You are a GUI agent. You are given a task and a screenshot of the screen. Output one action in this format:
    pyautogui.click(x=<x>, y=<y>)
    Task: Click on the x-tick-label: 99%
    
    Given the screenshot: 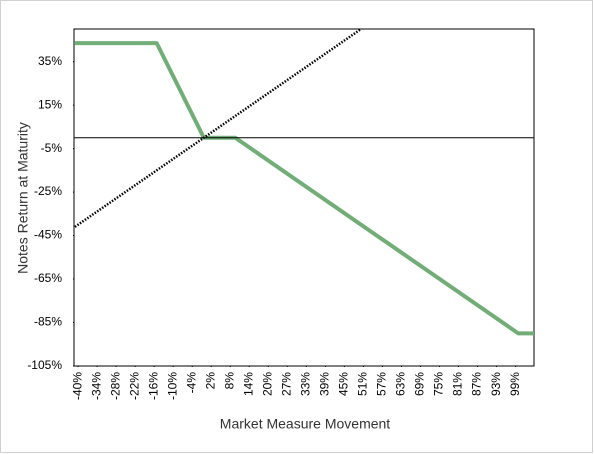 What is the action you would take?
    pyautogui.click(x=515, y=384)
    